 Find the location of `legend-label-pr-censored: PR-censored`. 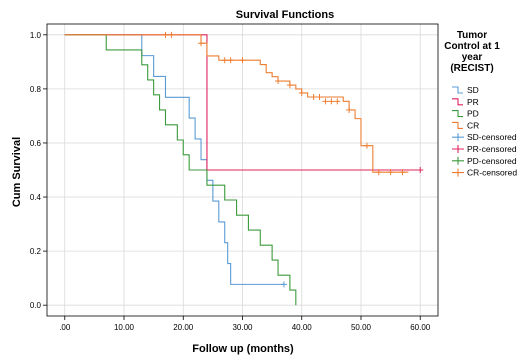

legend-label-pr-censored: PR-censored is located at coordinates (492, 149).